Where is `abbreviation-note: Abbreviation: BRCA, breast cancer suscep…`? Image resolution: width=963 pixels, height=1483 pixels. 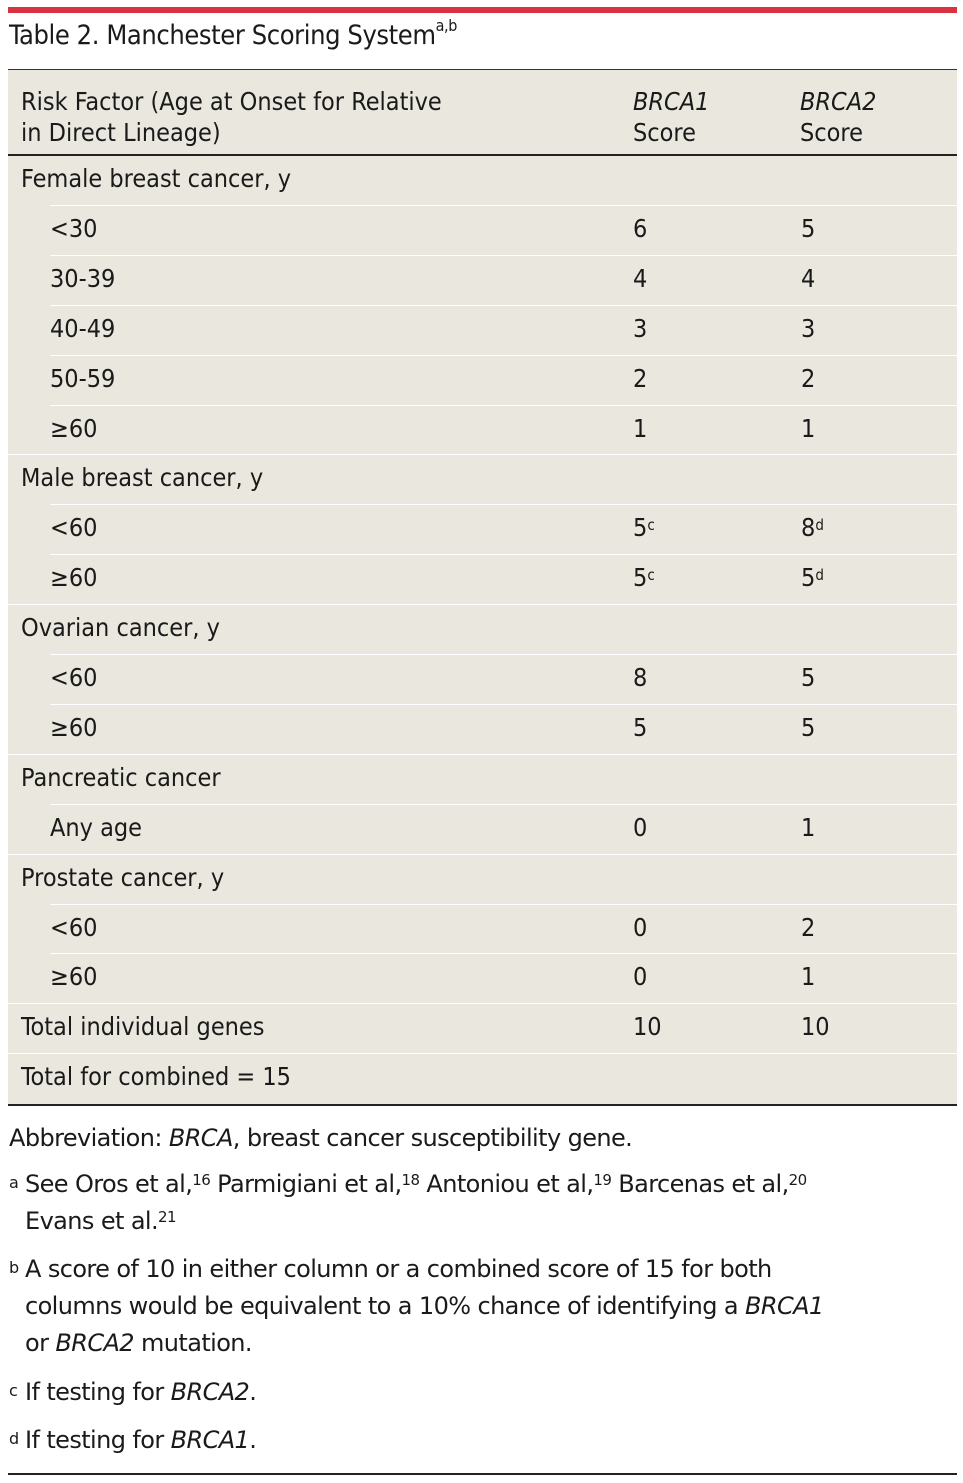
abbreviation-note: Abbreviation: BRCA, breast cancer suscep… is located at coordinates (321, 1138).